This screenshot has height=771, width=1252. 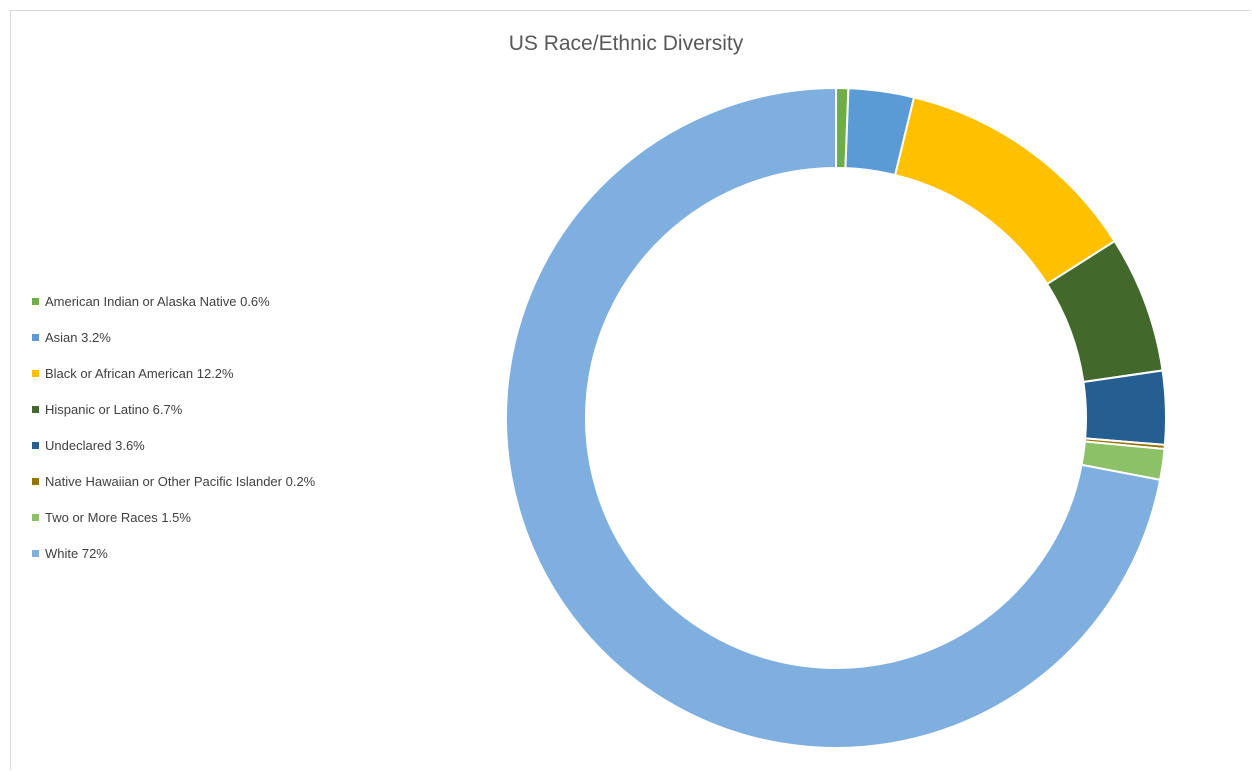 What do you see at coordinates (173, 553) in the screenshot?
I see `legend-item: White 72%` at bounding box center [173, 553].